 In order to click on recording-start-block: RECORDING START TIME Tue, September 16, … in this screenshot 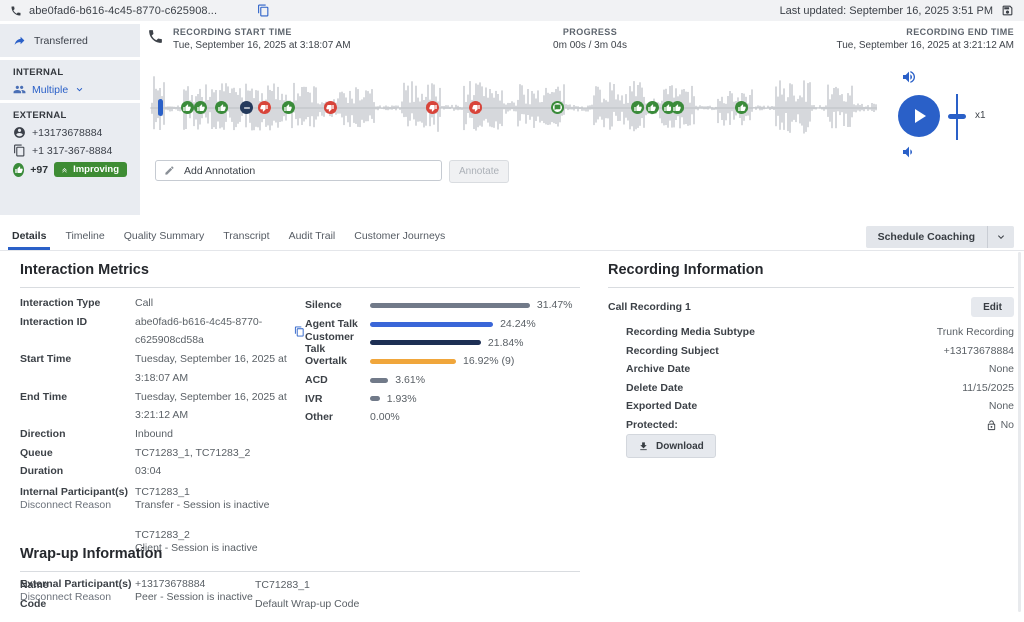, I will do `click(262, 39)`.